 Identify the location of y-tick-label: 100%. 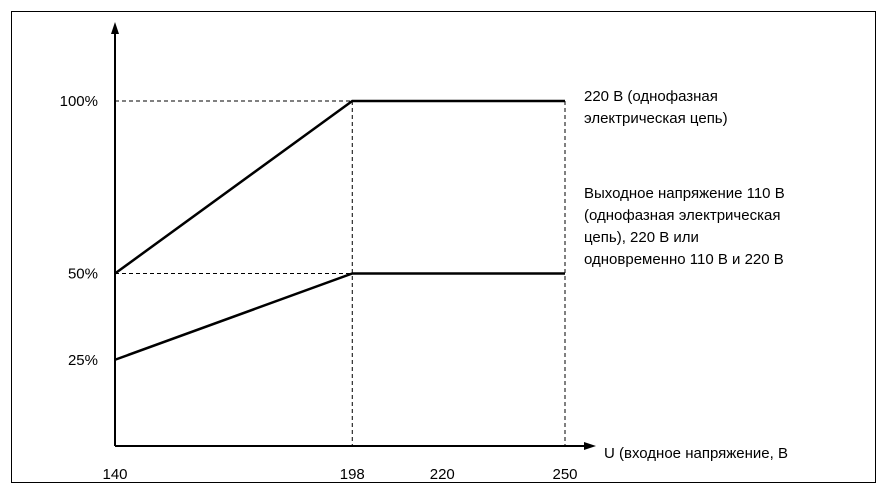
(79, 101).